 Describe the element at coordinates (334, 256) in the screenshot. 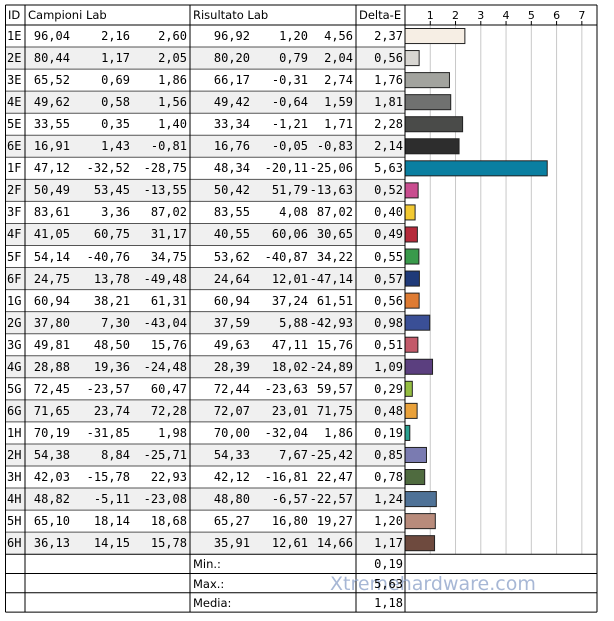

I see `table-cell: 34,22` at that location.